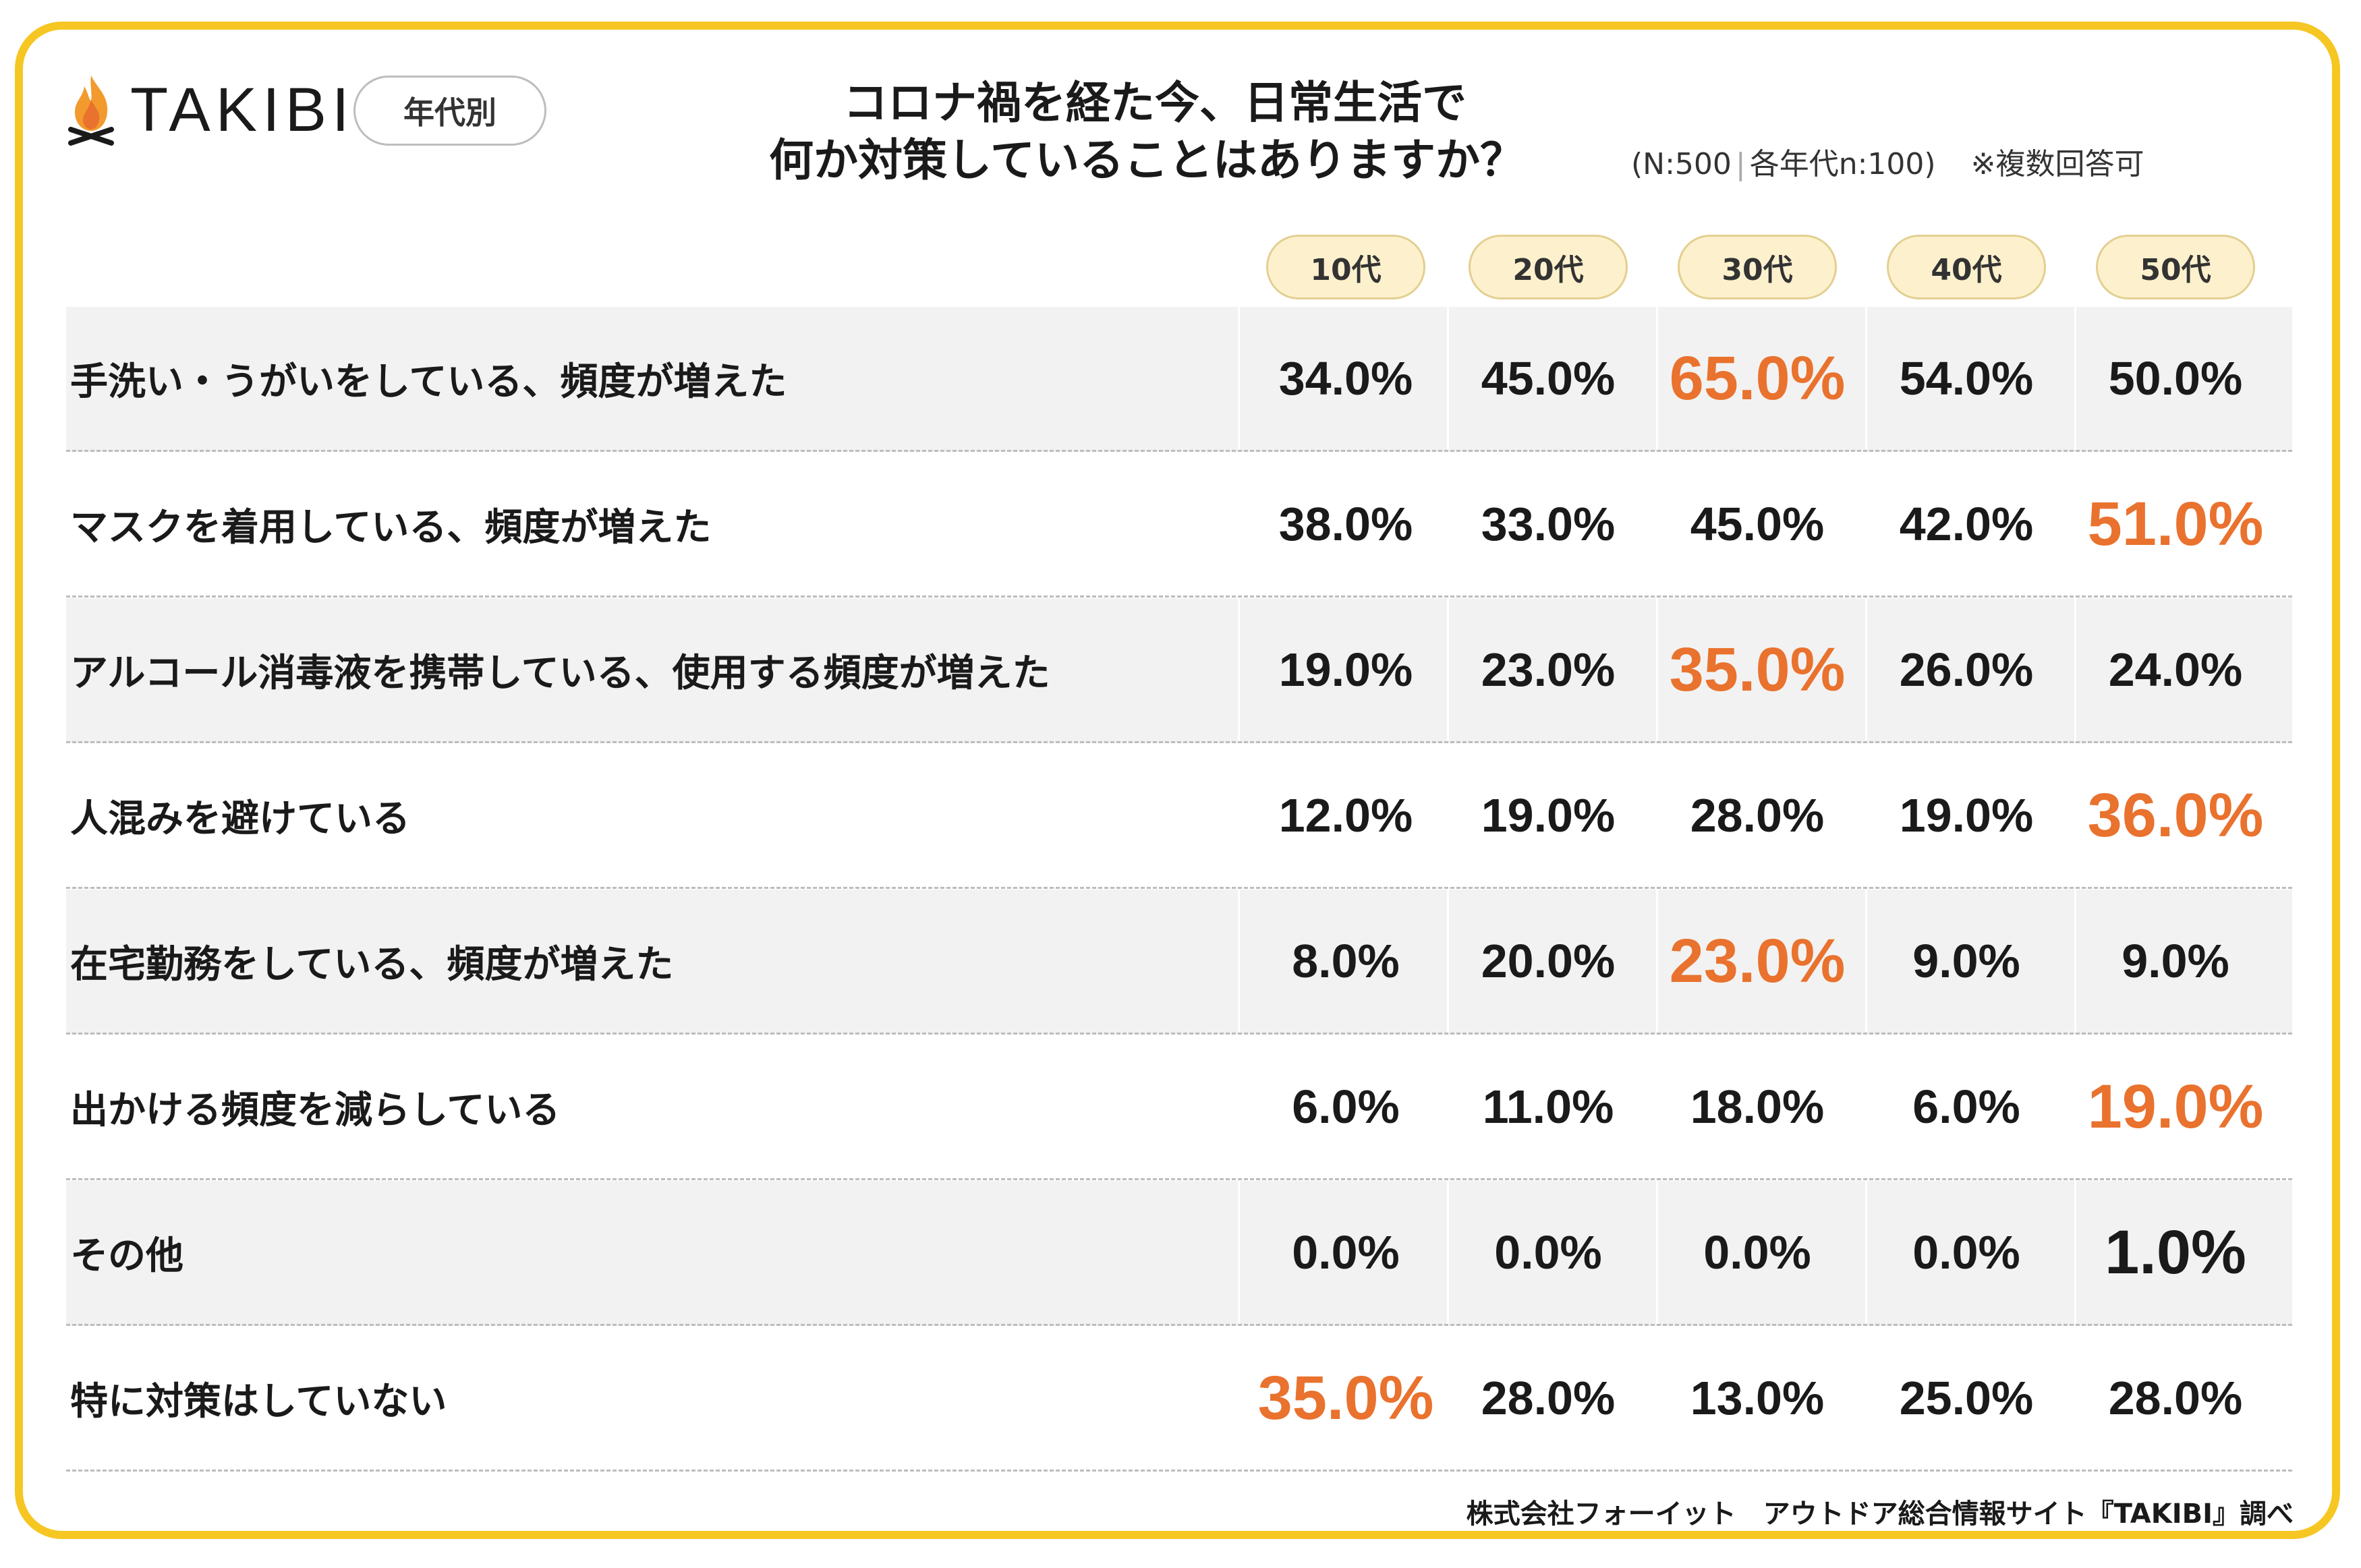 Image resolution: width=2361 pixels, height=1568 pixels. What do you see at coordinates (1842, 164) in the screenshot?
I see `group-size: 各年代n:100)` at bounding box center [1842, 164].